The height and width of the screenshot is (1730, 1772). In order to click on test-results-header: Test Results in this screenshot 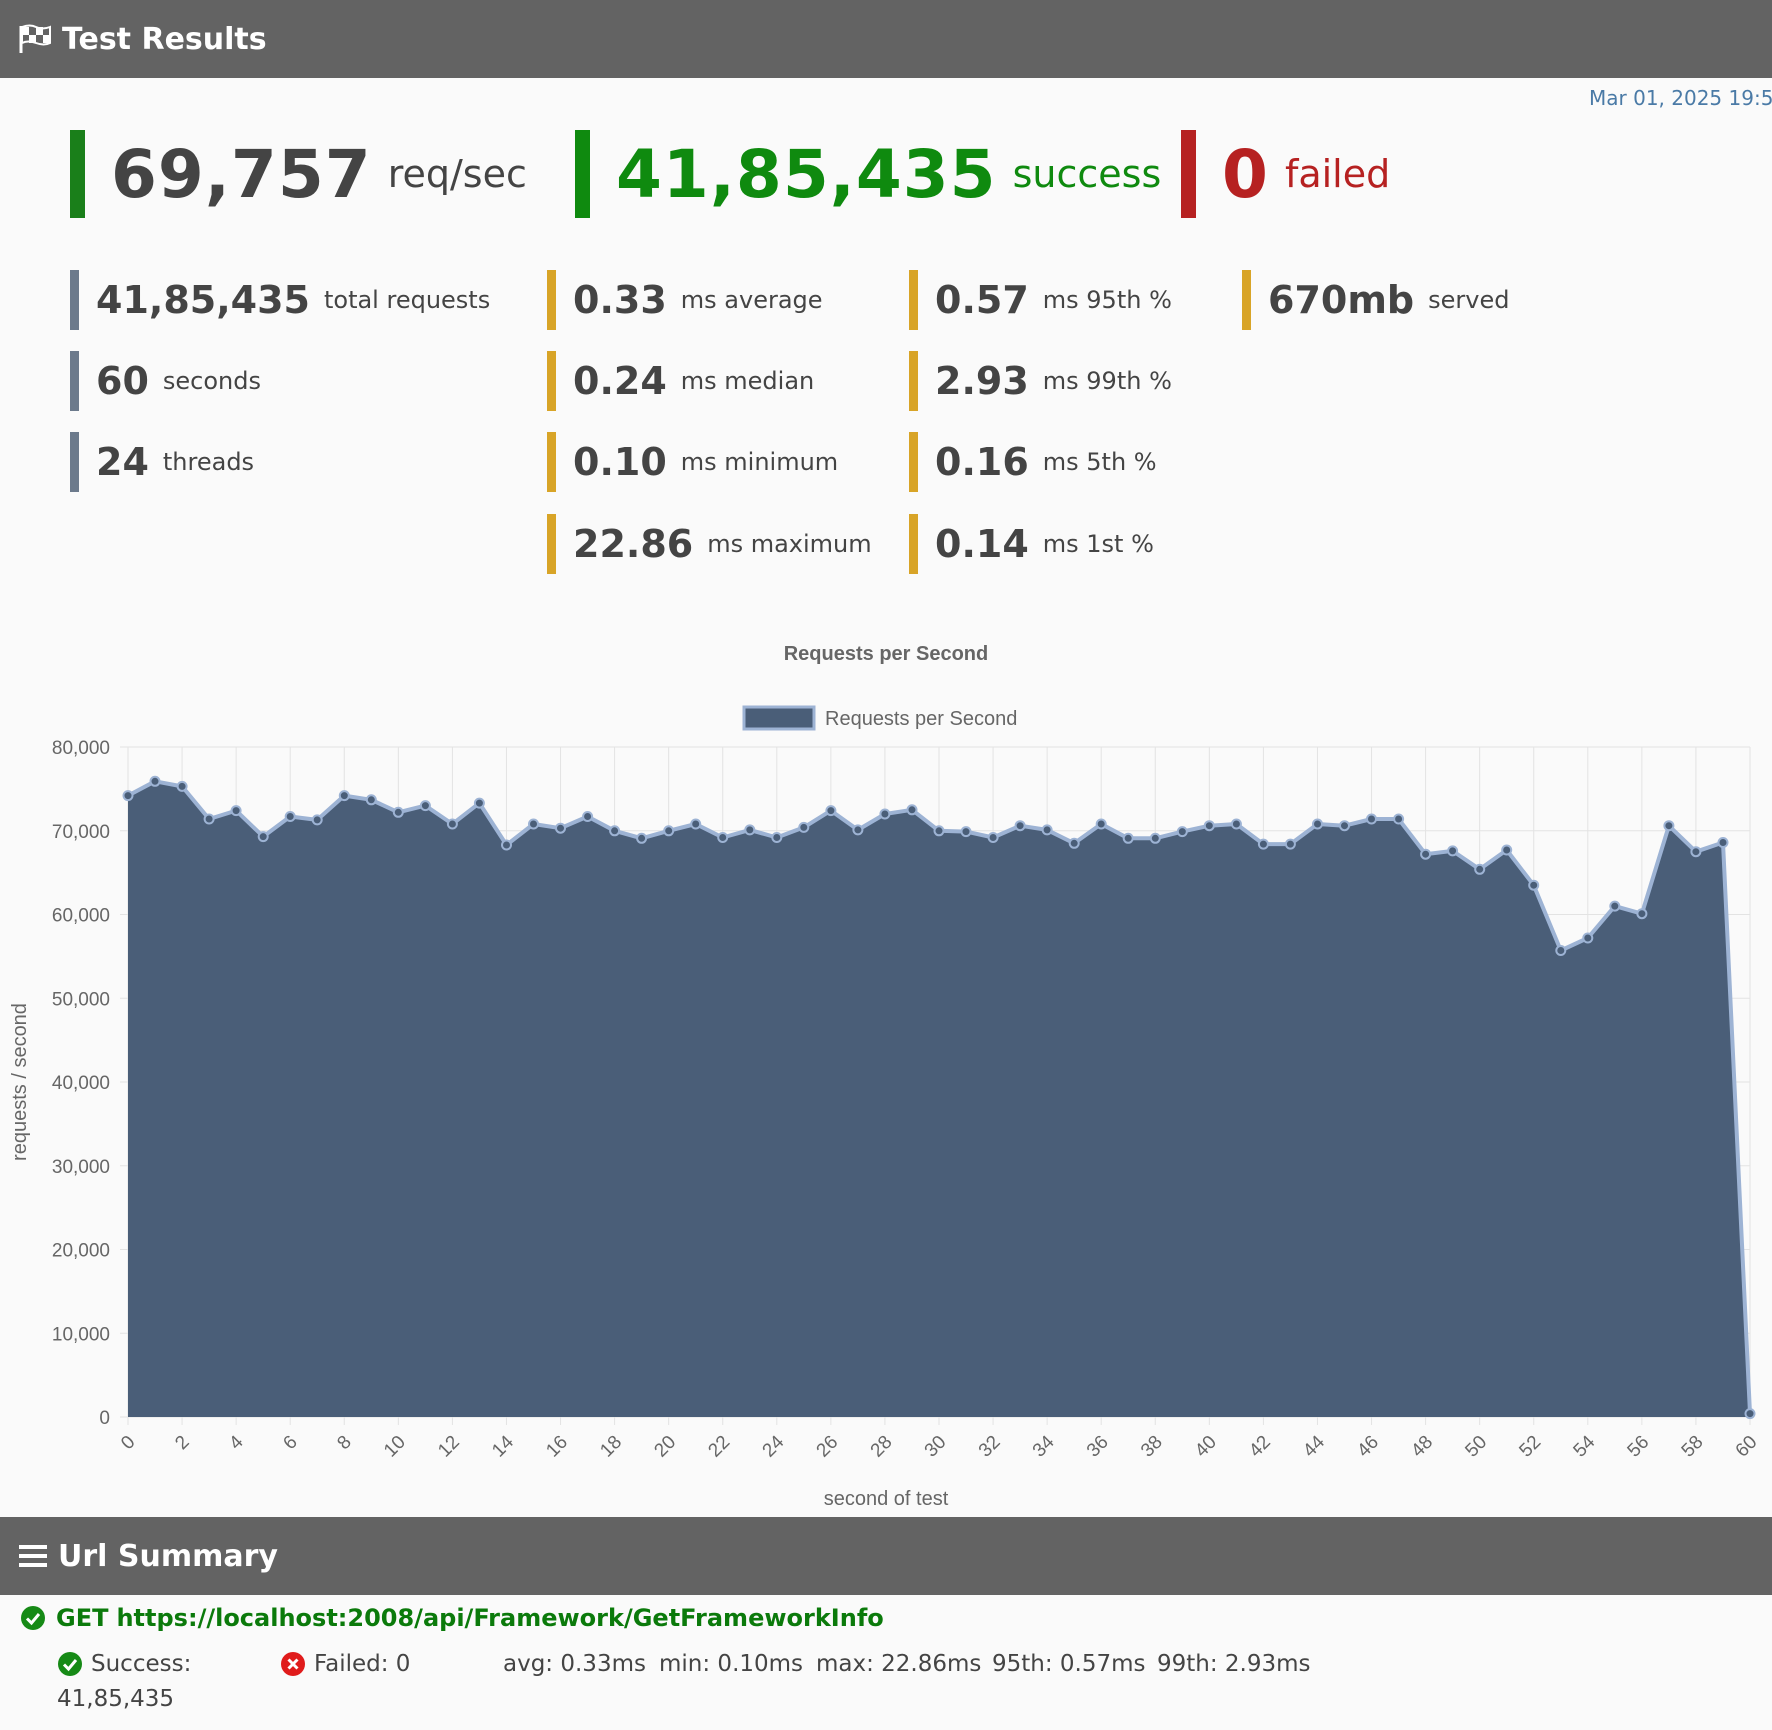, I will do `click(886, 39)`.